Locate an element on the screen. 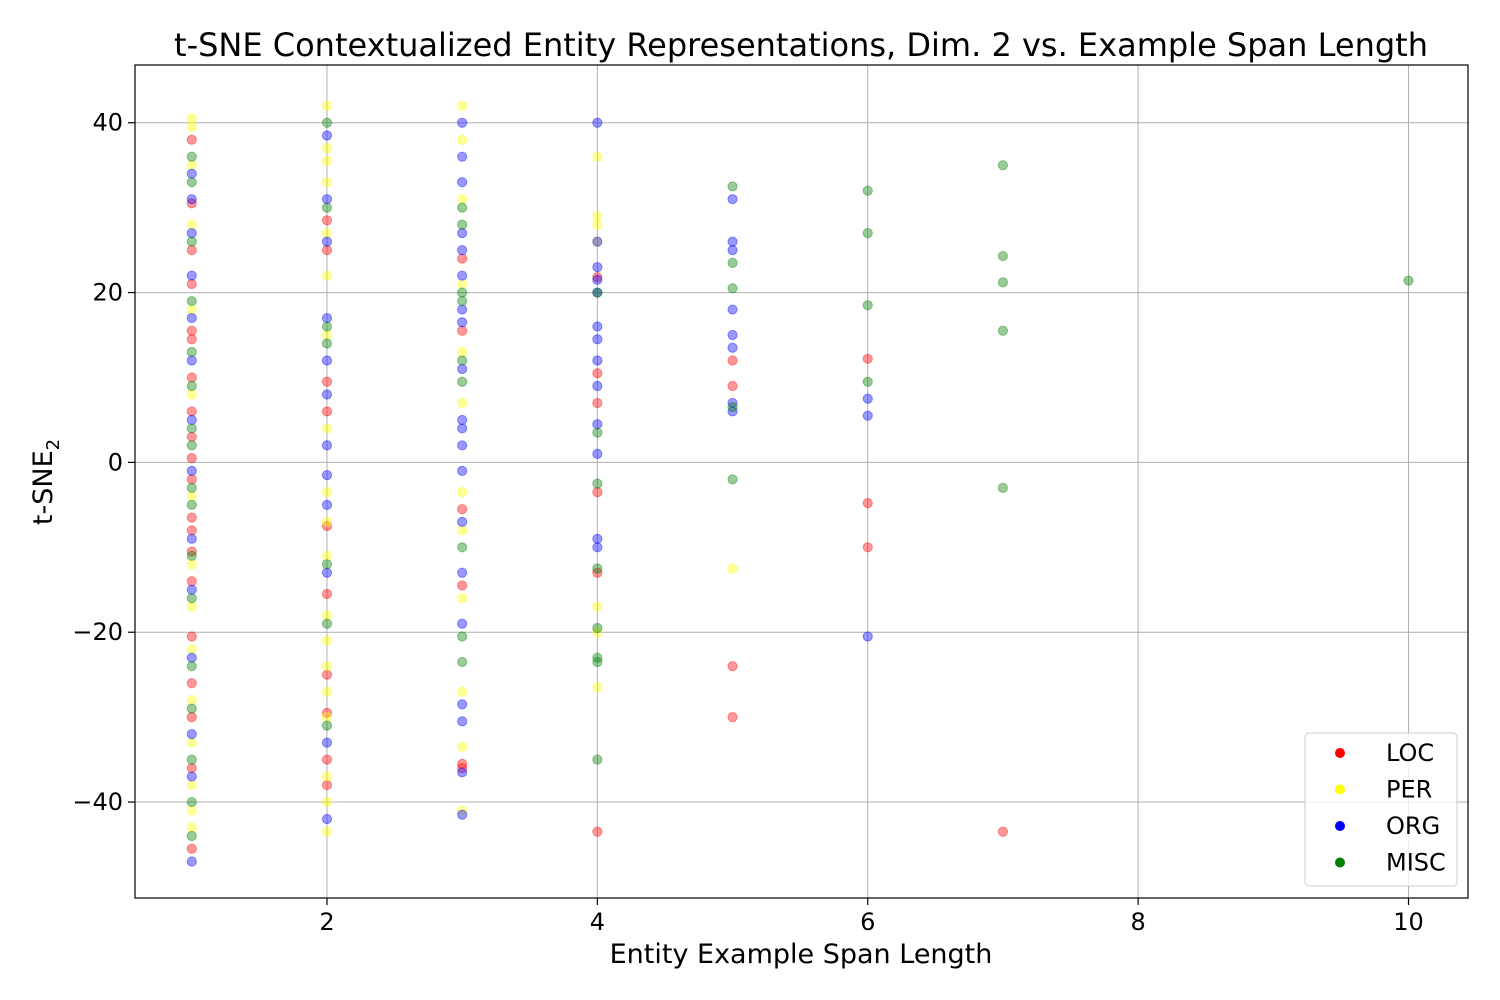 This screenshot has height=1000, width=1500. x-axis-label: Entity Example Span Length is located at coordinates (801, 954).